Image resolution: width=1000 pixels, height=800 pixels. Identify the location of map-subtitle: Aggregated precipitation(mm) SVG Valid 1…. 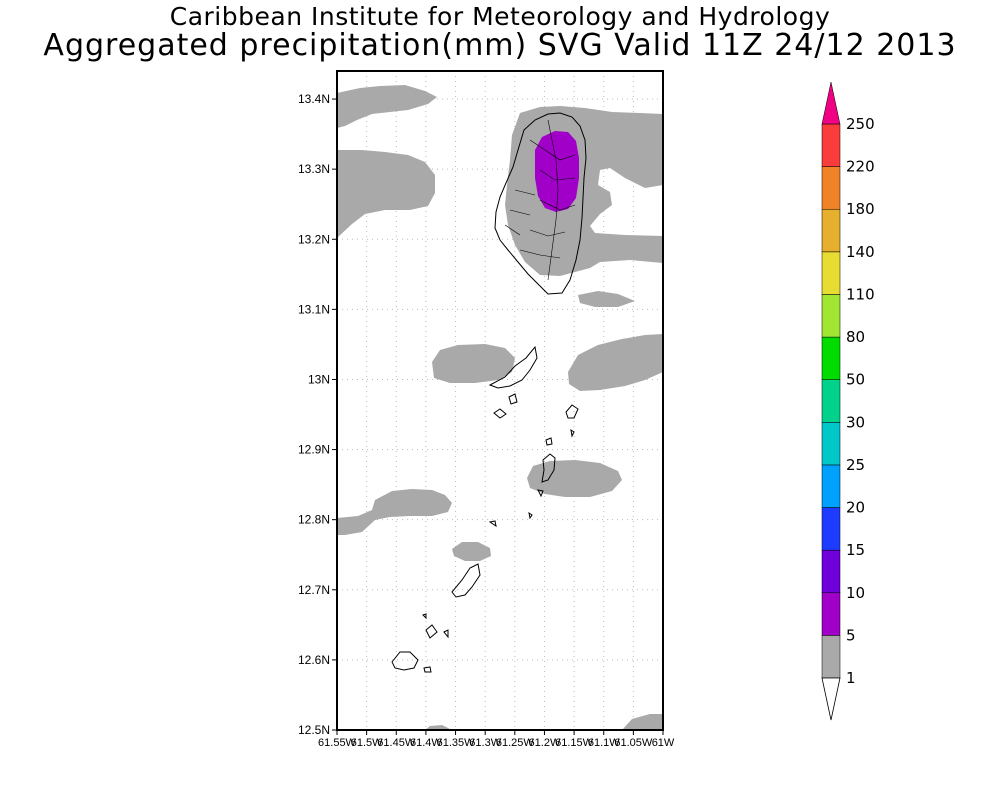
(500, 45).